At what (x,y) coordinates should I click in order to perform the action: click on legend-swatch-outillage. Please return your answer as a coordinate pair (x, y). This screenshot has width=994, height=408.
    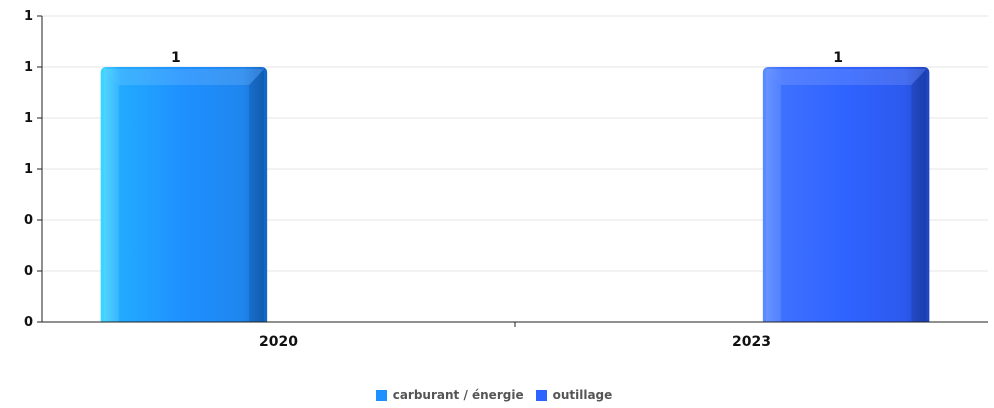
    Looking at the image, I should click on (541, 395).